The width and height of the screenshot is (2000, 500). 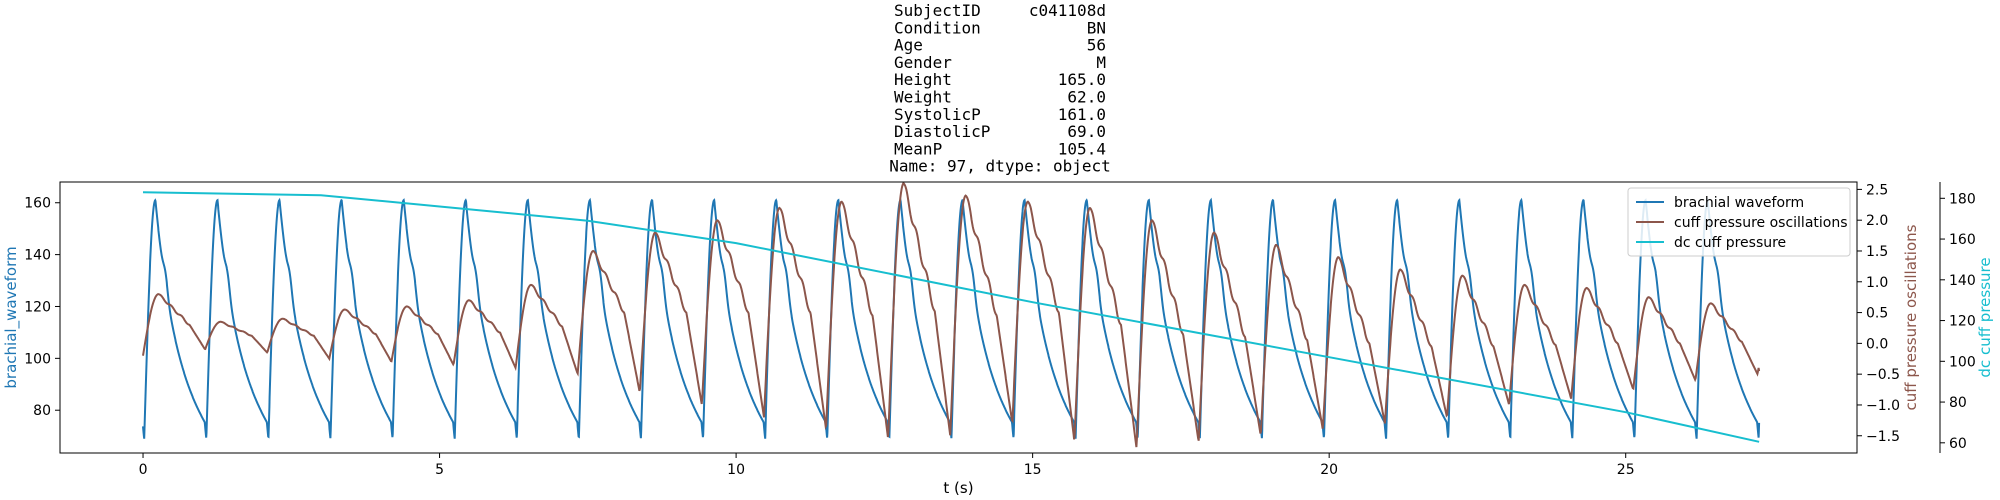 I want to click on y-right1-tick-label: 1.0, so click(x=1877, y=283).